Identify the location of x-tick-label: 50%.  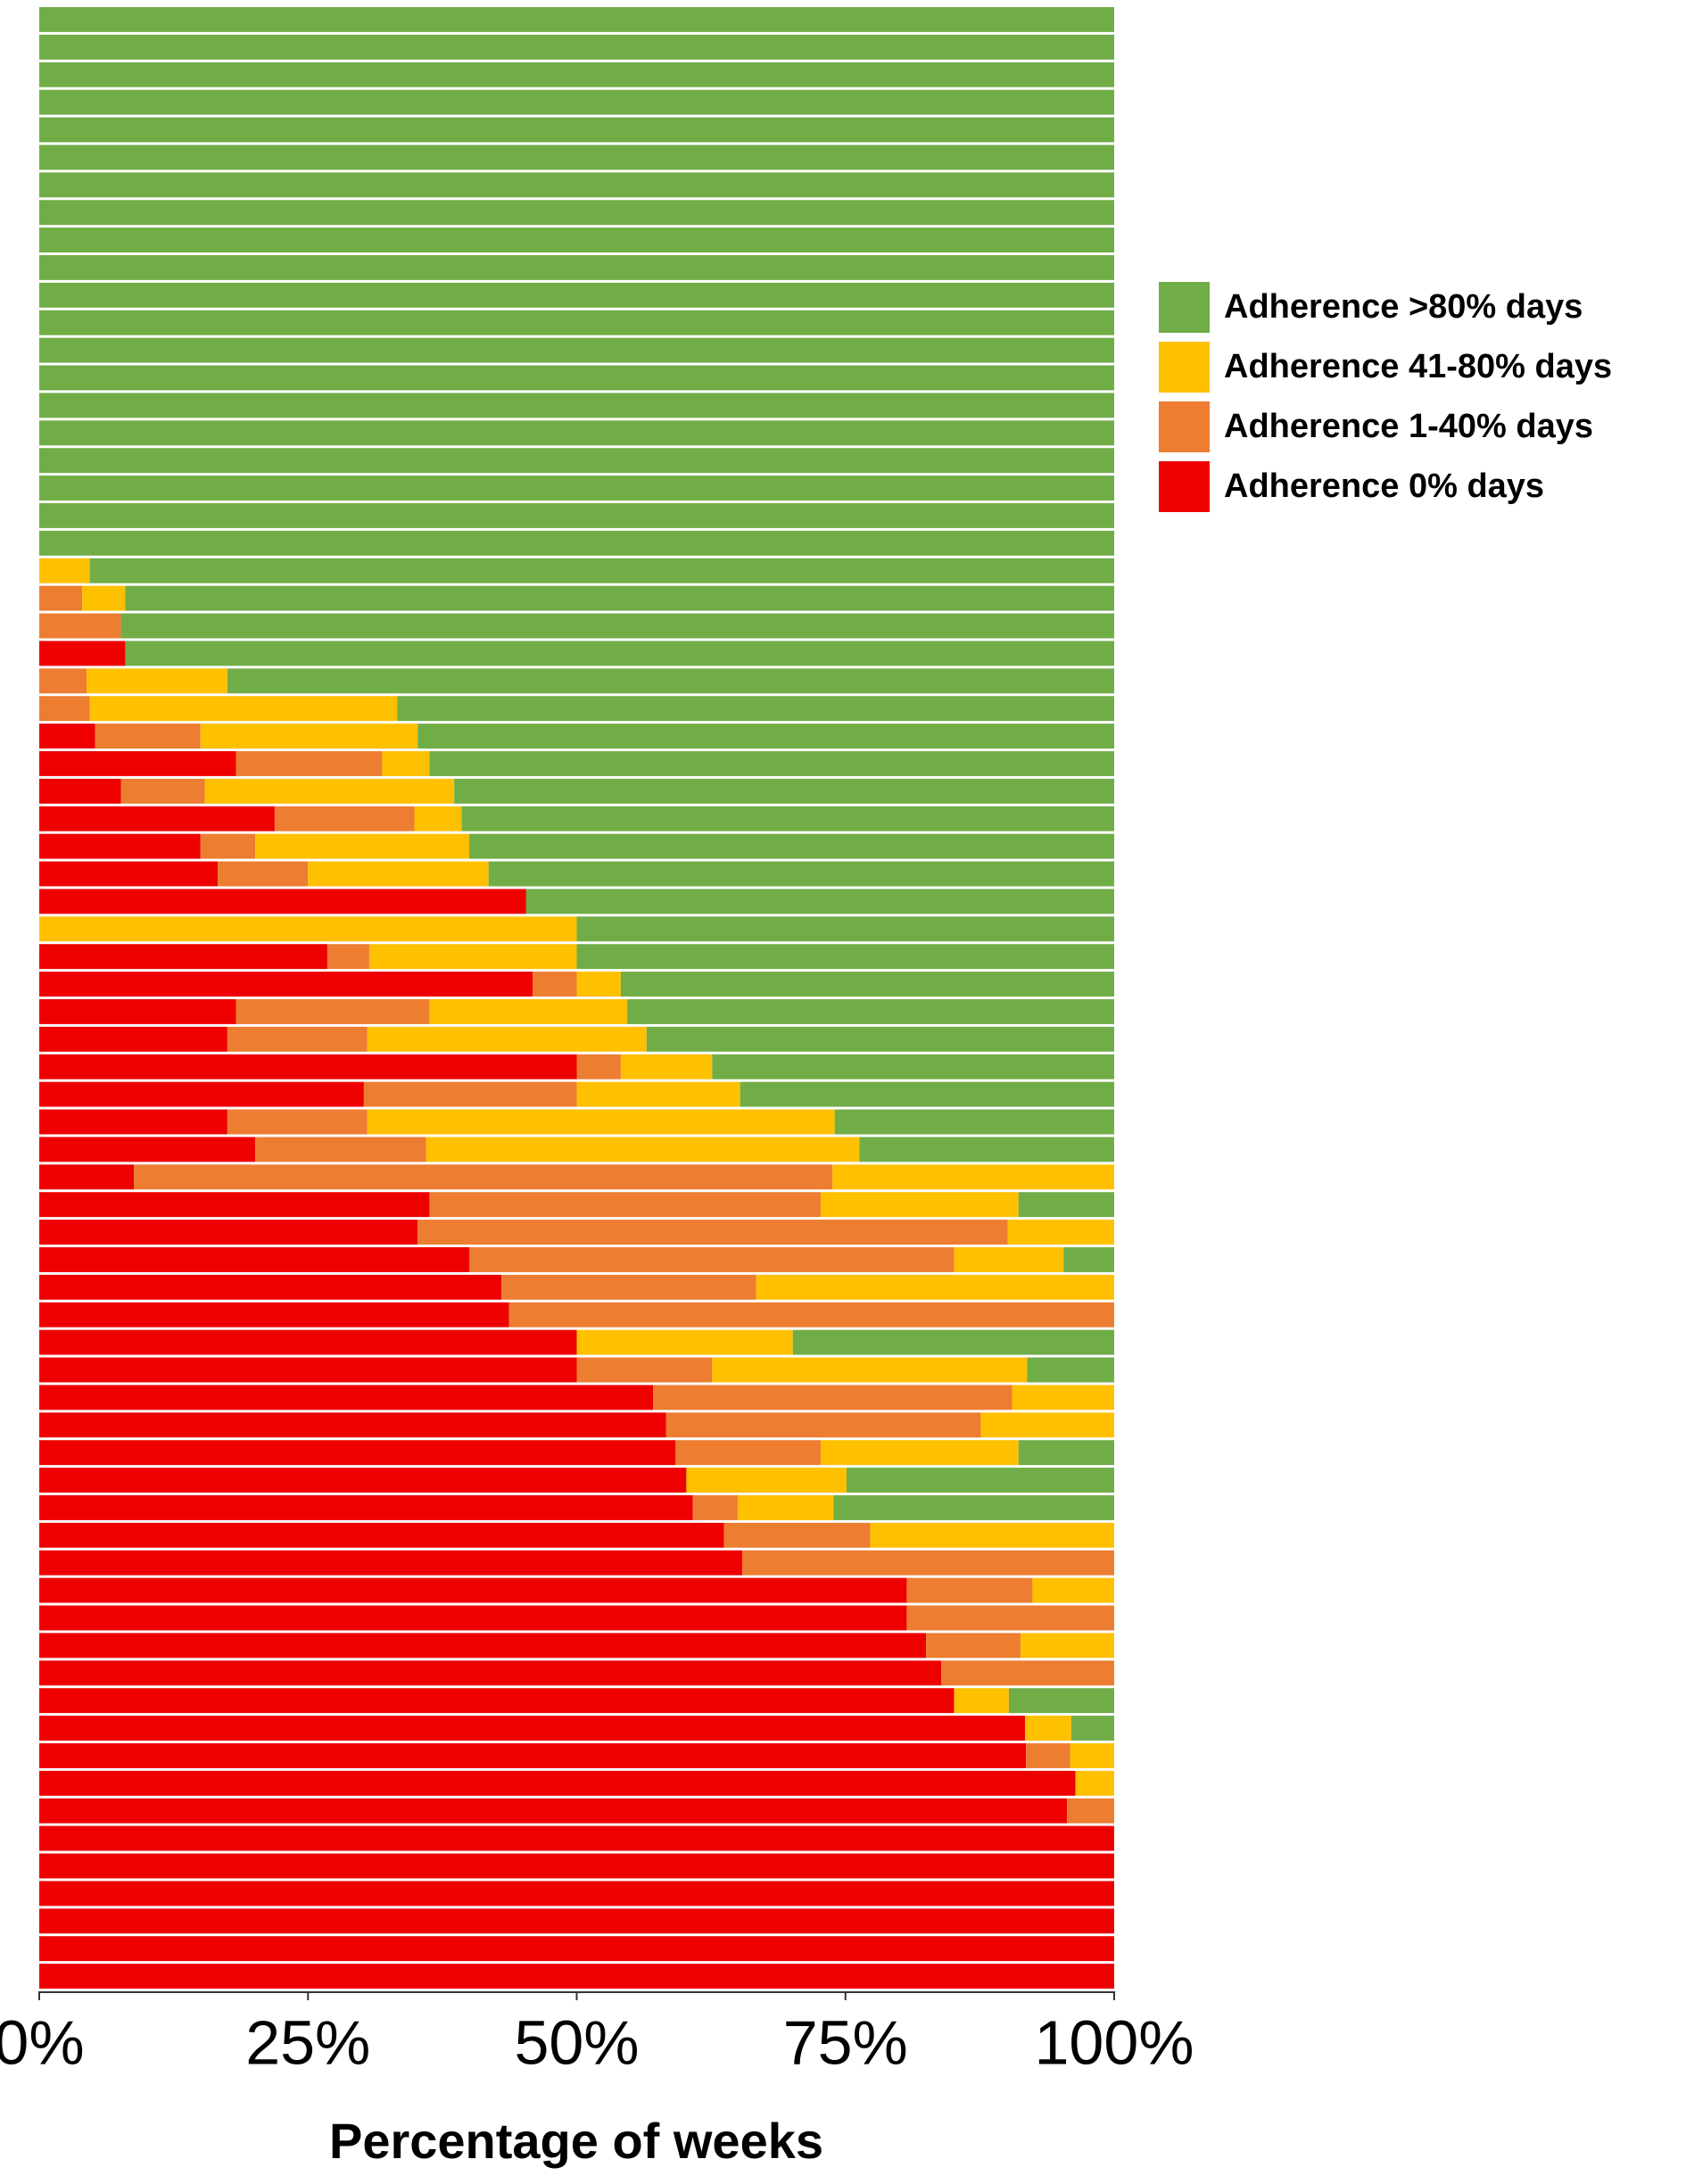
(576, 2042).